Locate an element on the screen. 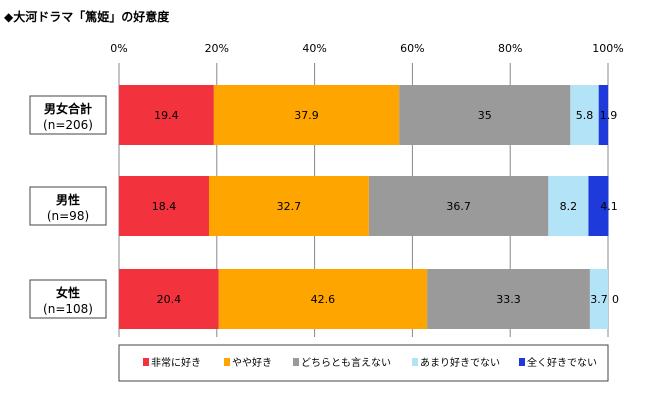  data-label: 8.2 is located at coordinates (569, 206).